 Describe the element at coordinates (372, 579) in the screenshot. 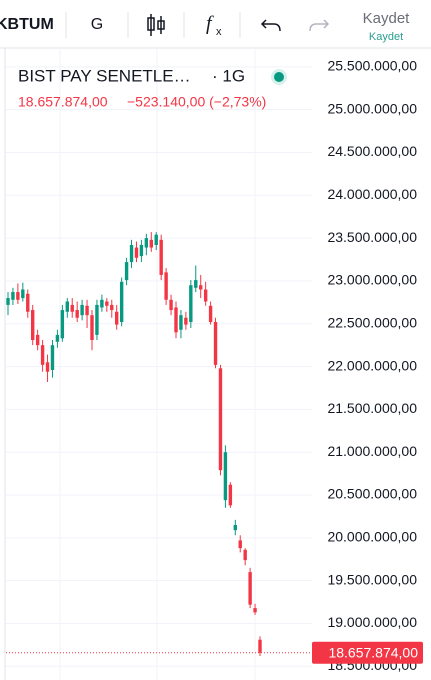

I see `y-tick-label: 19.500.000,00` at that location.